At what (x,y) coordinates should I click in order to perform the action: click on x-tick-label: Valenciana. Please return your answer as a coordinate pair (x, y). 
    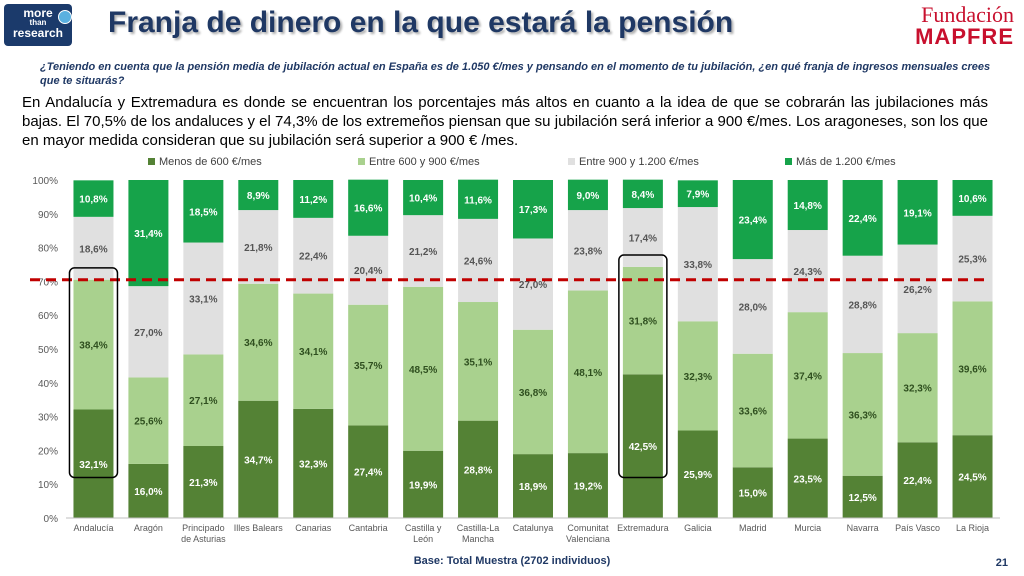
    Looking at the image, I should click on (588, 539).